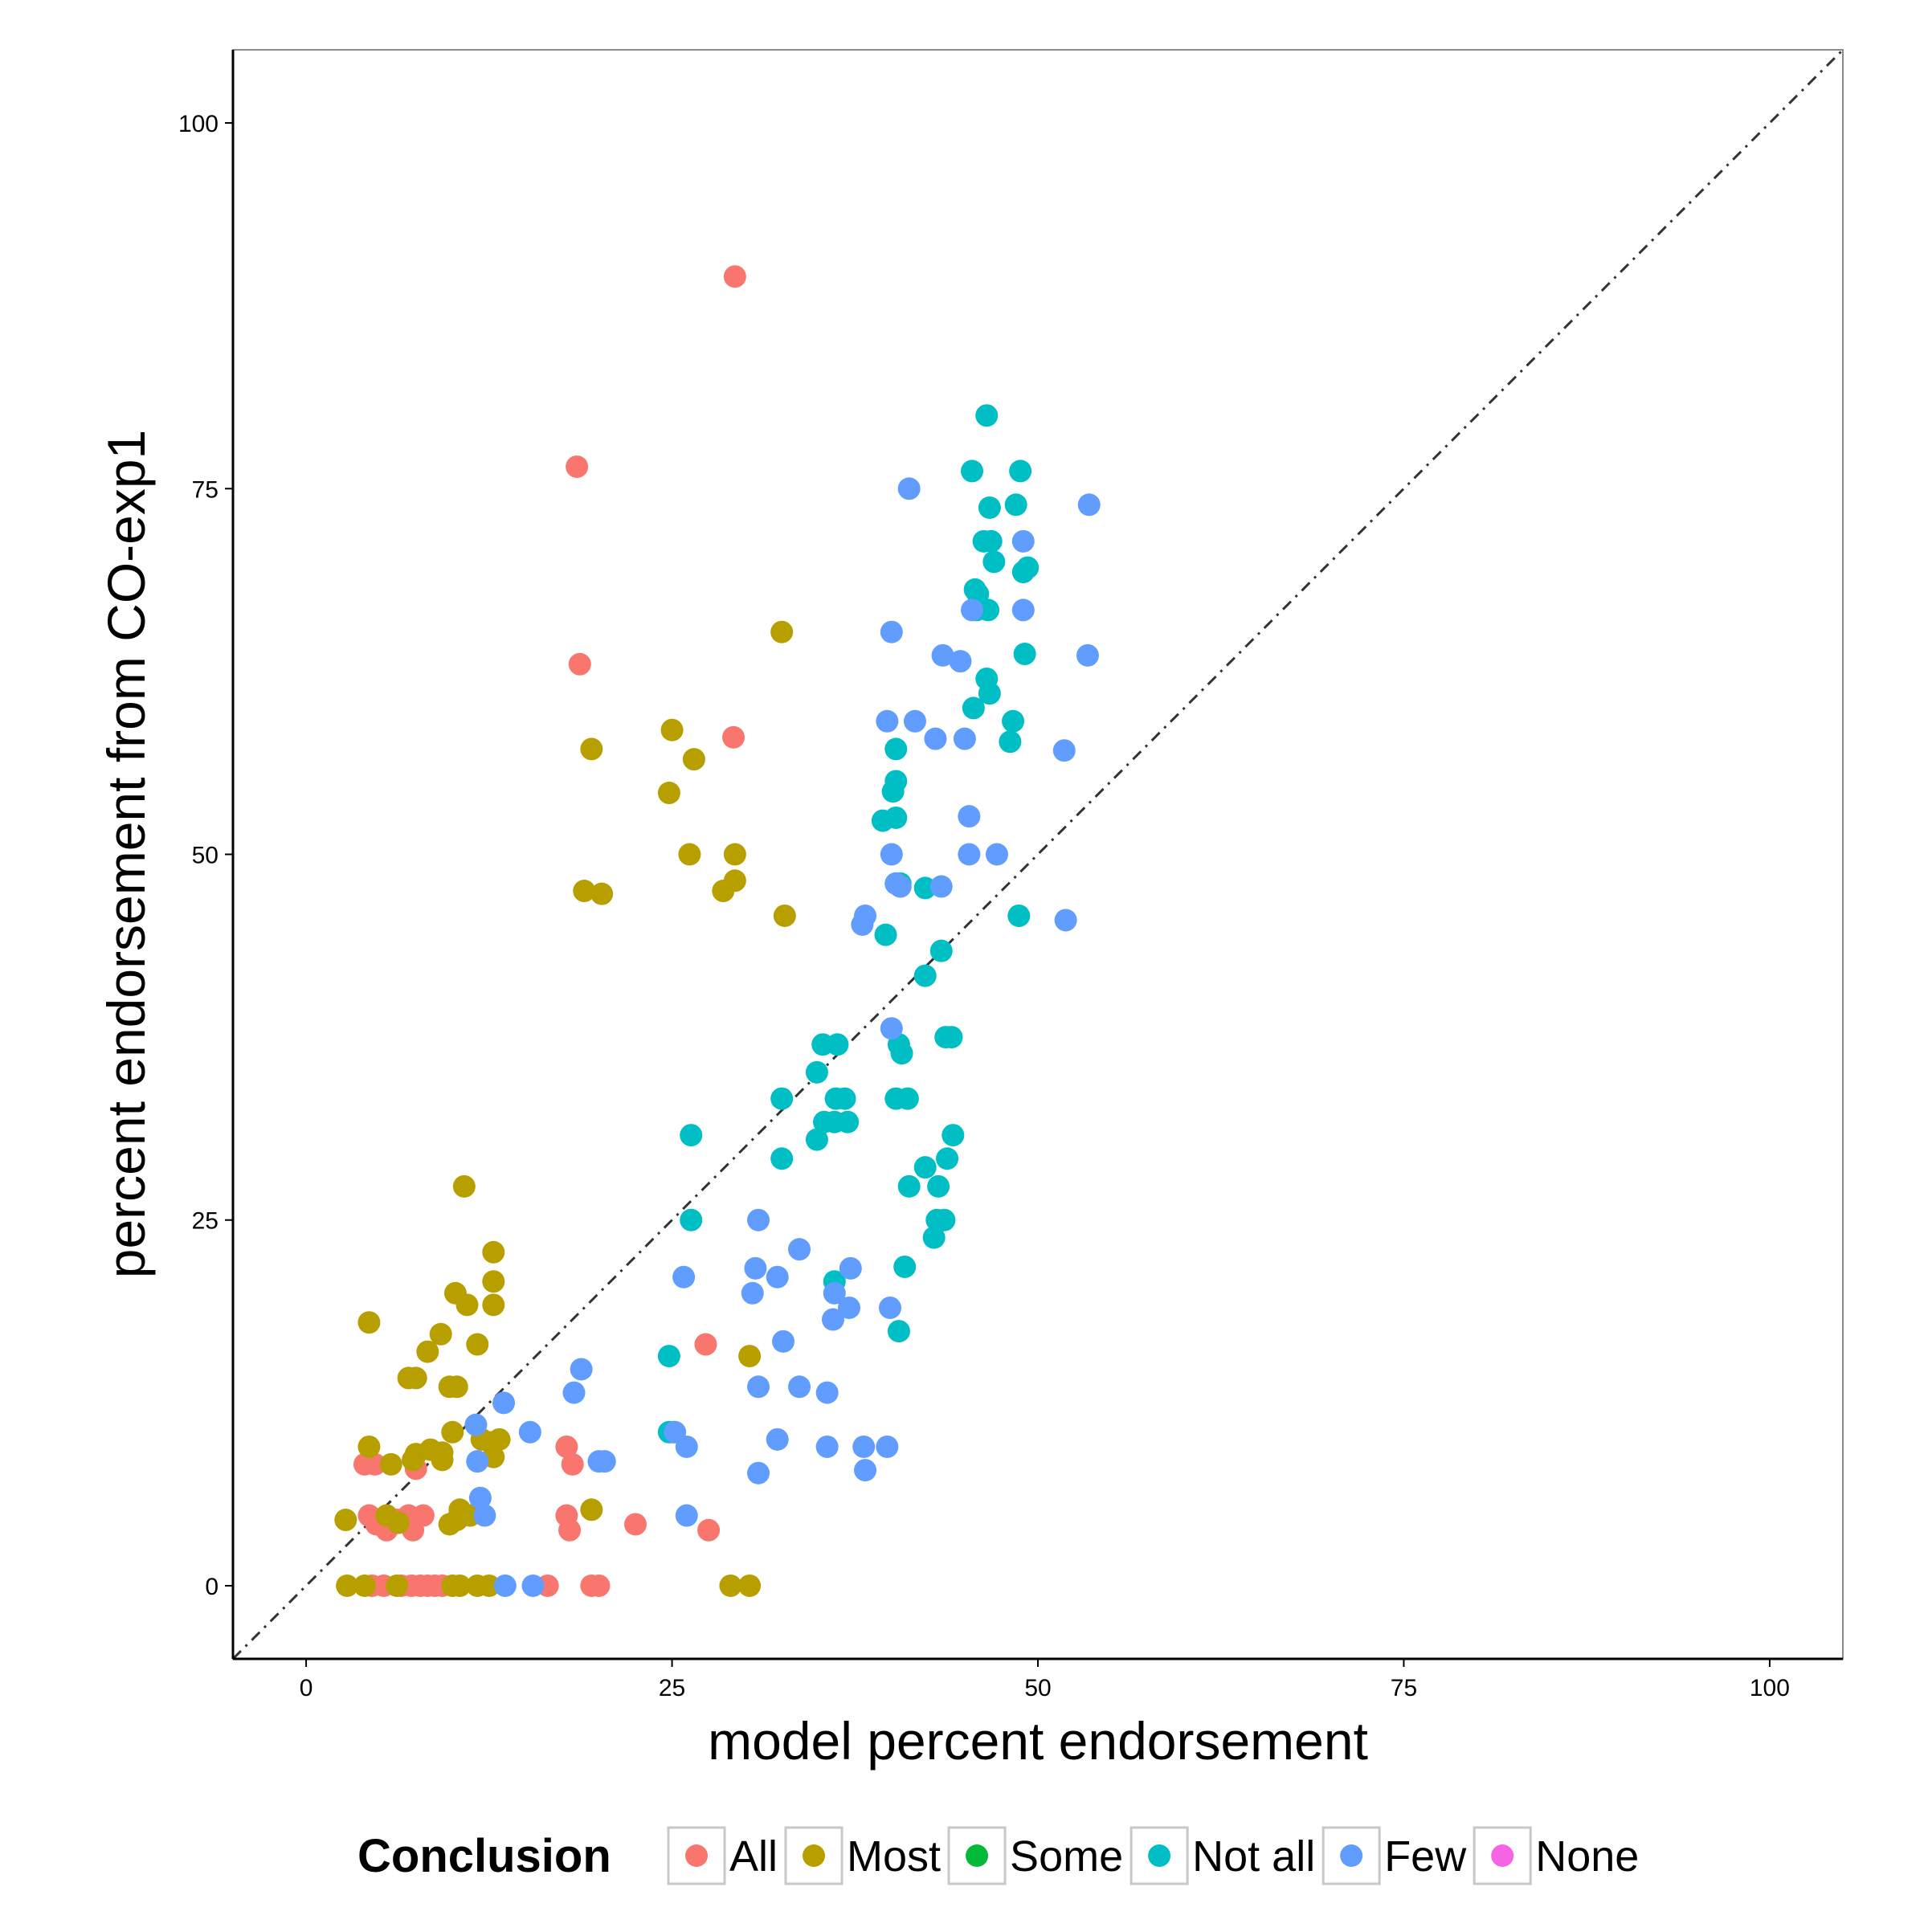 This screenshot has height=1932, width=1928. Describe the element at coordinates (1253, 1856) in the screenshot. I see `legend-label: Not all` at that location.